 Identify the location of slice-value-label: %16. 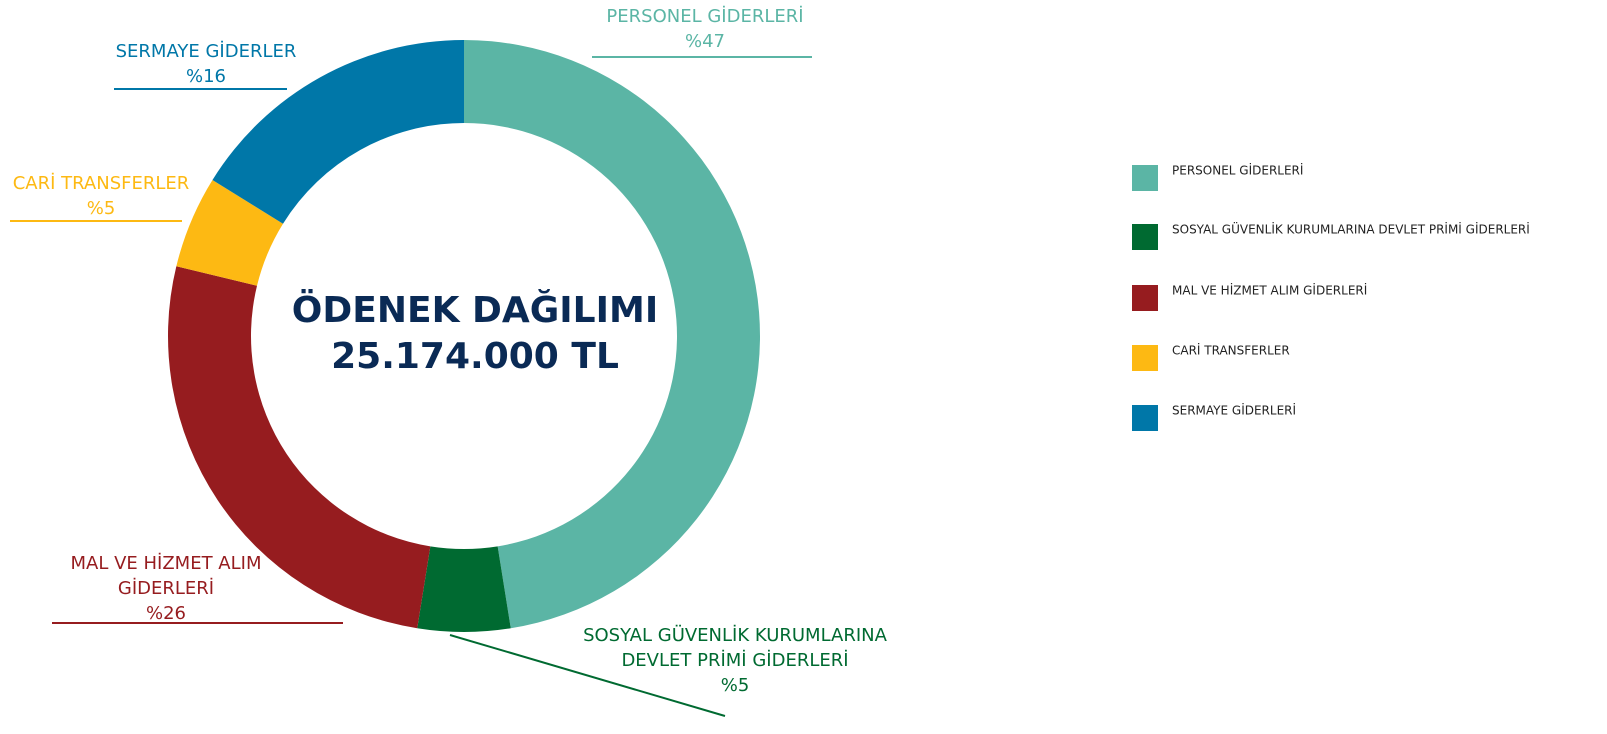
(206, 76).